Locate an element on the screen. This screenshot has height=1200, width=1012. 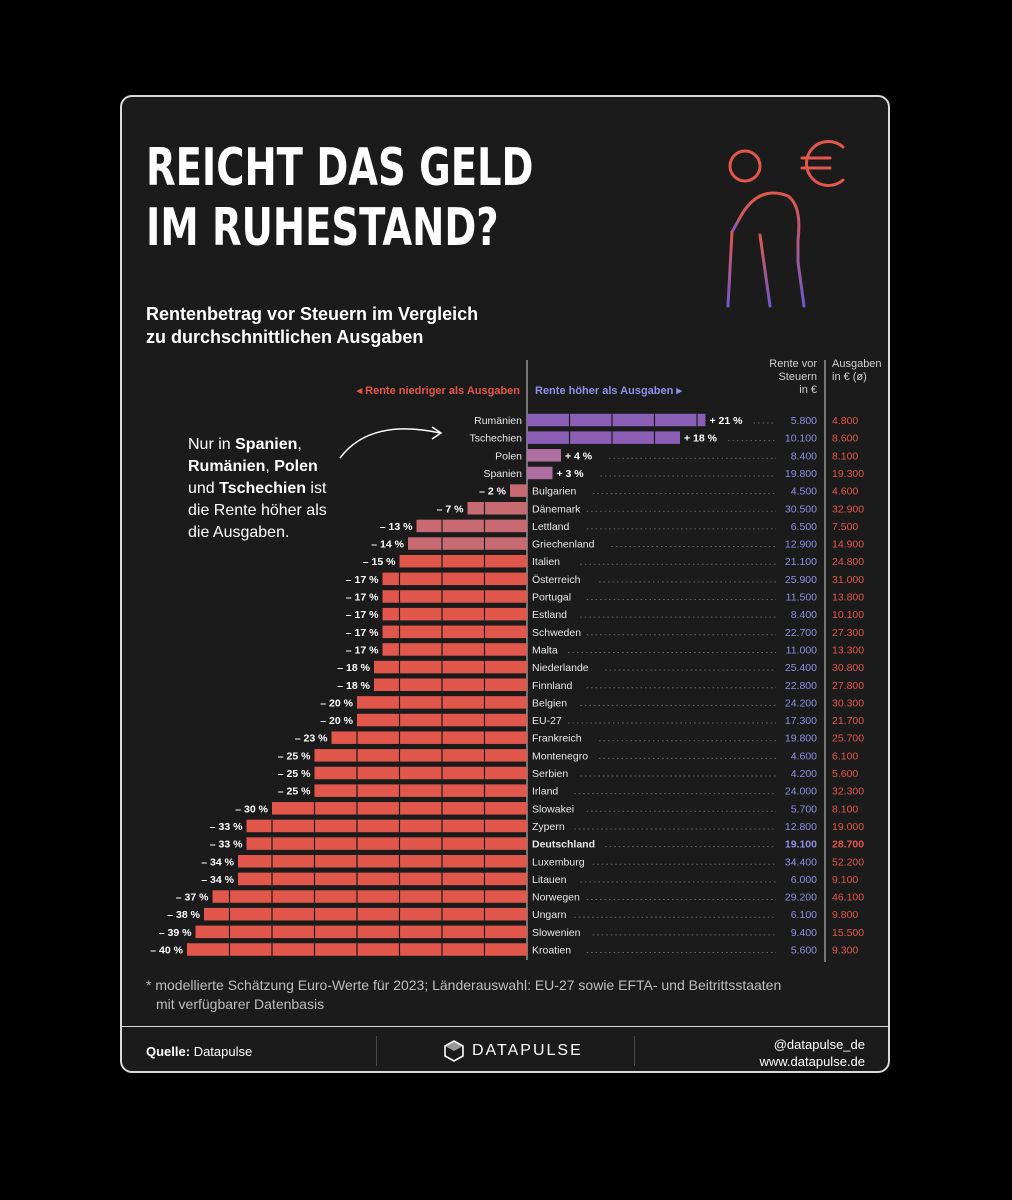
source: Quelle: Datapulse is located at coordinates (199, 1051).